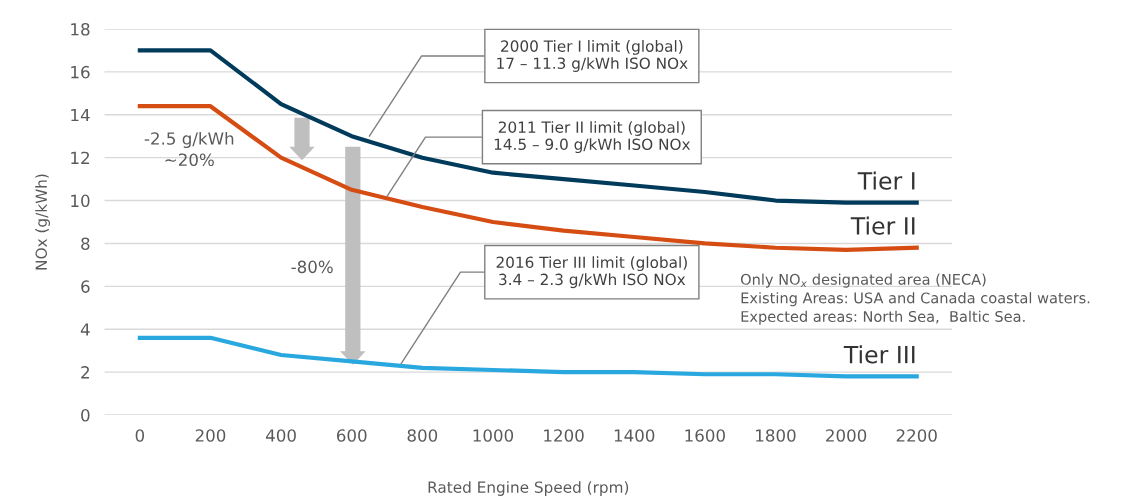 The image size is (1124, 500). Describe the element at coordinates (140, 435) in the screenshot. I see `x-tick-label: 0` at that location.